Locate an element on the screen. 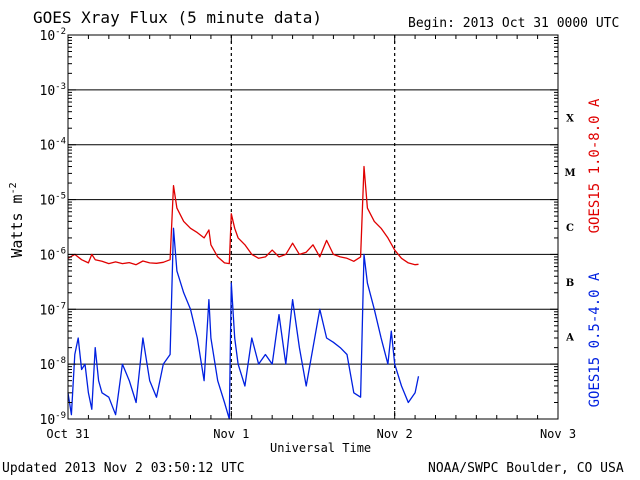 The width and height of the screenshot is (640, 480). begin-time: Begin: 2013 Oct 31 0000 UTC is located at coordinates (514, 23).